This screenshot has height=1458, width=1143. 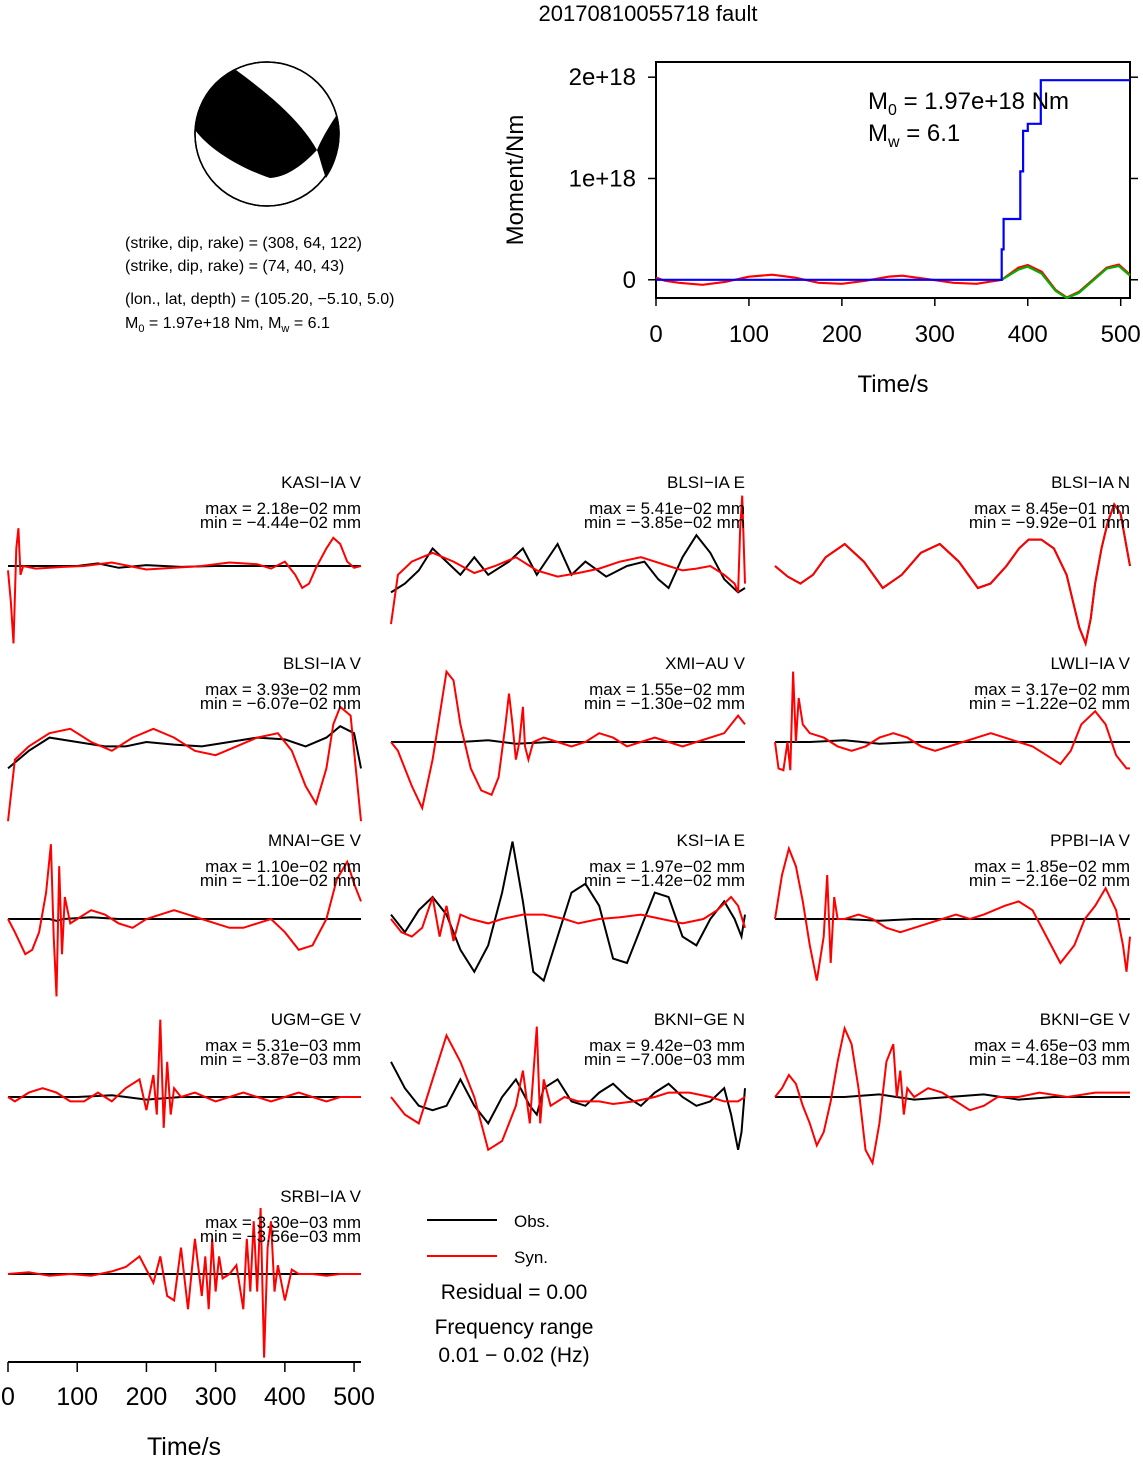 What do you see at coordinates (749, 334) in the screenshot?
I see `moment-xtick-label: 100` at bounding box center [749, 334].